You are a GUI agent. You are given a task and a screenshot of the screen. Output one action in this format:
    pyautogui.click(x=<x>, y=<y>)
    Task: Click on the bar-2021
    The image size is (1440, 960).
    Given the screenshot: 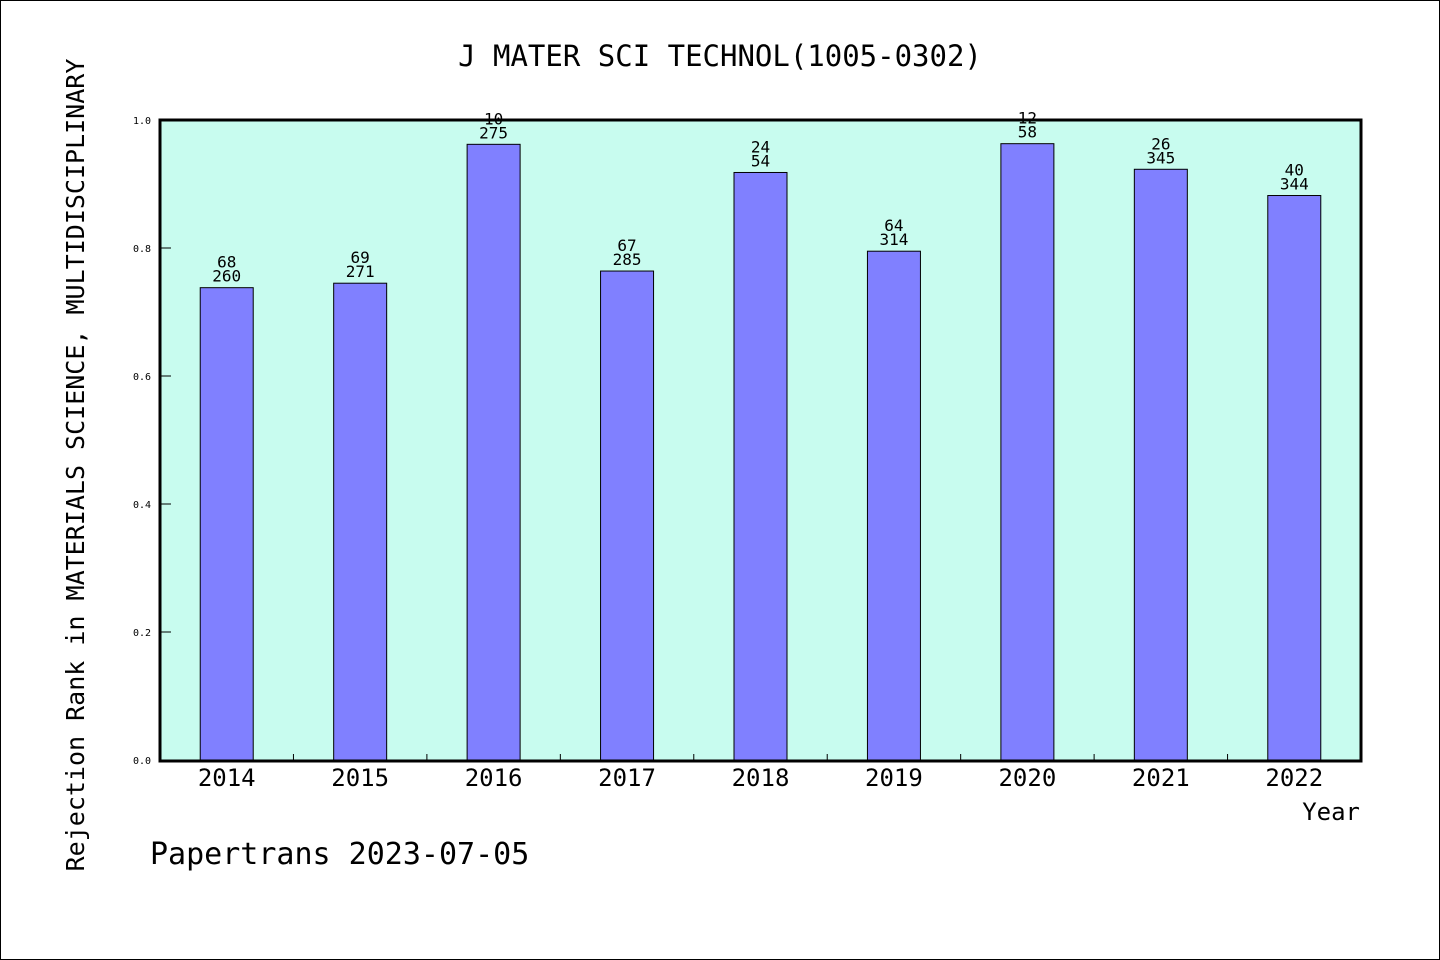 What is the action you would take?
    pyautogui.click(x=1160, y=464)
    